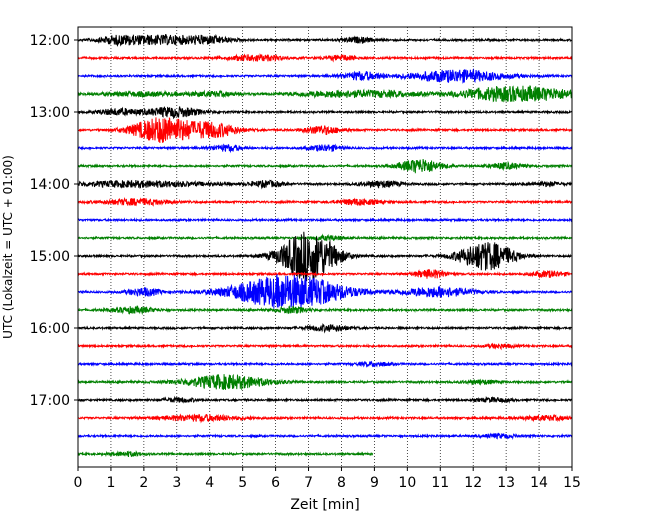 The image size is (650, 520). What do you see at coordinates (50, 329) in the screenshot?
I see `y-tick-label-4: 16:00` at bounding box center [50, 329].